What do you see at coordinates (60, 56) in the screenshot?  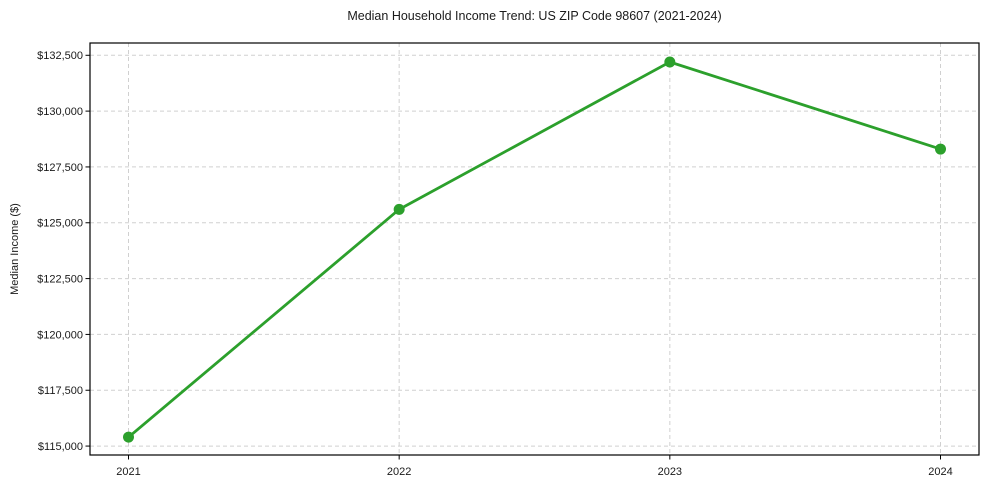 I see `y-tick-label: $132,500` at bounding box center [60, 56].